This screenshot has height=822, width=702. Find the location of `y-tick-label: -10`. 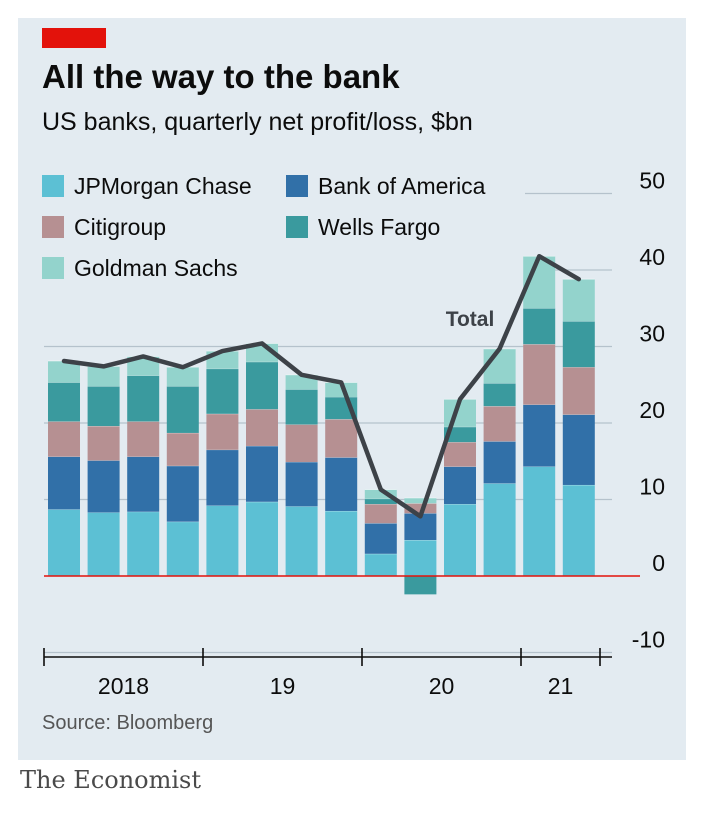

y-tick-label: -10 is located at coordinates (648, 640).